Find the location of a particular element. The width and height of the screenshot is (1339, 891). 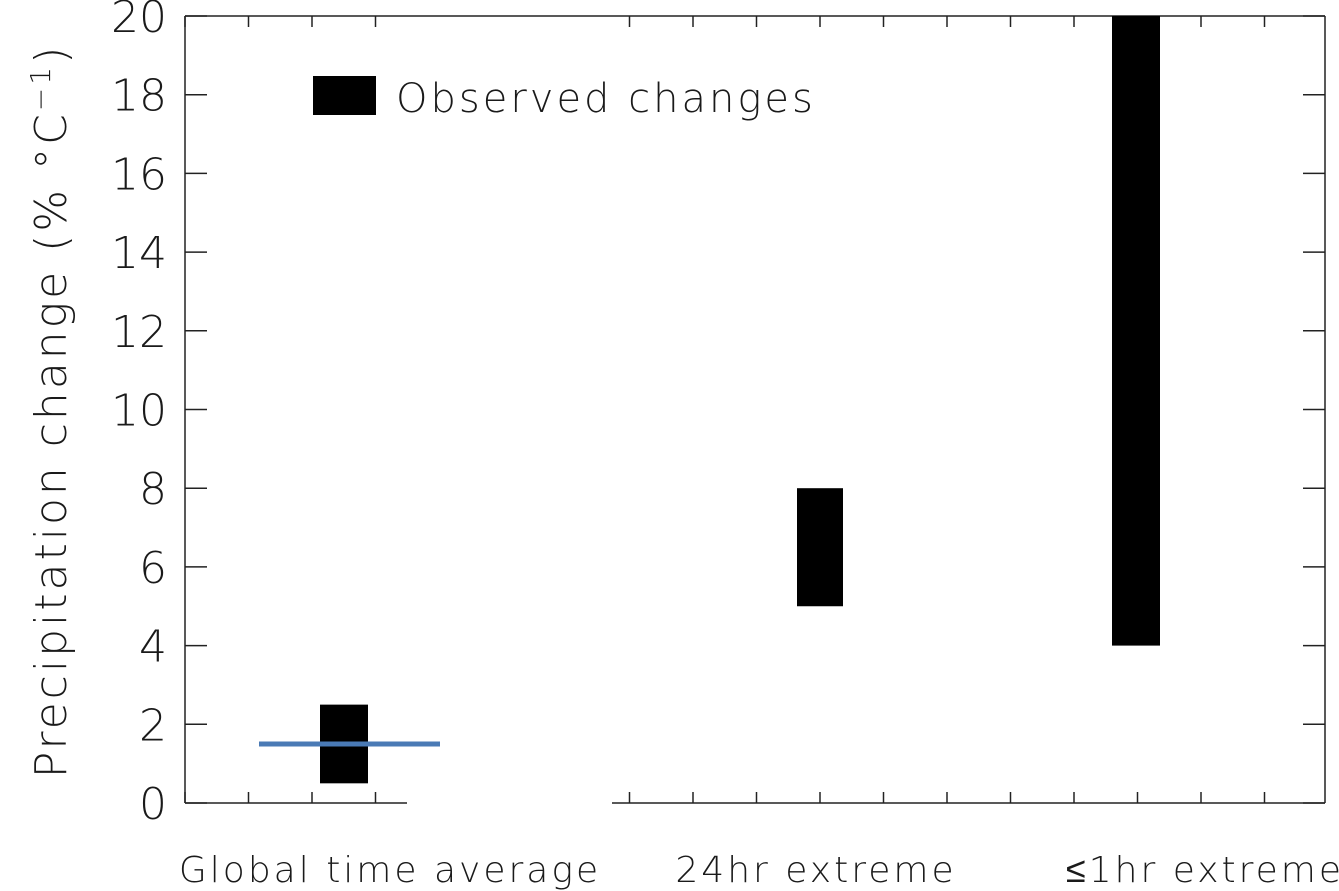

y-tick-label: 6 is located at coordinates (153, 568).